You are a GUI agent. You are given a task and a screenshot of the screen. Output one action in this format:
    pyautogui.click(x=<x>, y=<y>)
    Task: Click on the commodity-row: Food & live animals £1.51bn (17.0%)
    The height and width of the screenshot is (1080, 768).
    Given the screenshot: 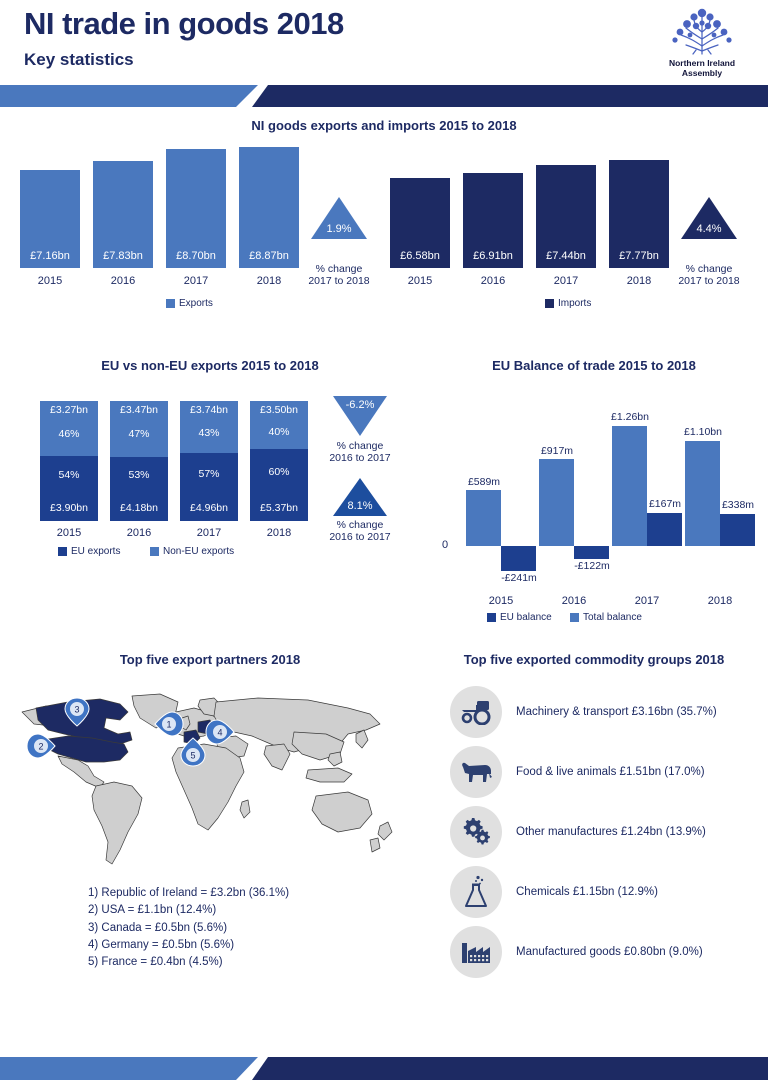 What is the action you would take?
    pyautogui.click(x=605, y=772)
    